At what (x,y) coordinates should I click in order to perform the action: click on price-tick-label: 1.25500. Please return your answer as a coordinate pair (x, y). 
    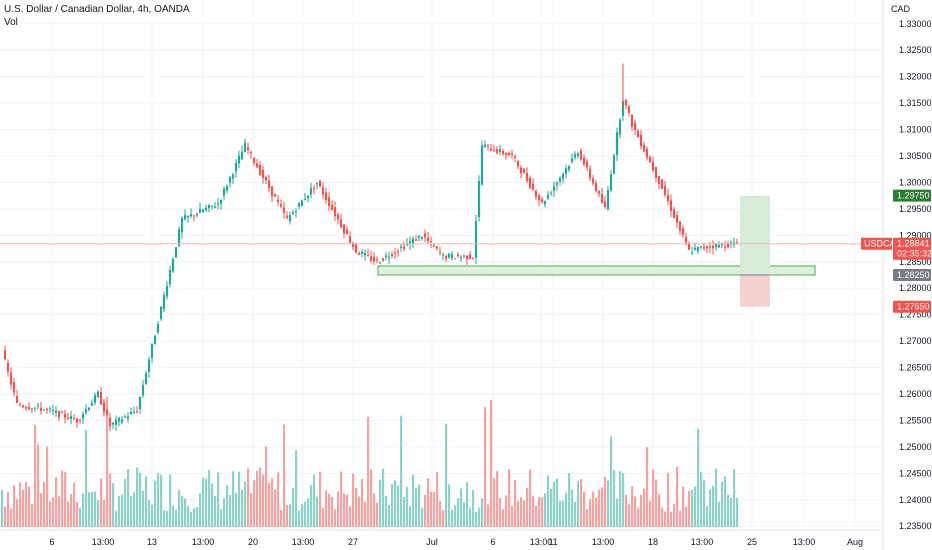
    Looking at the image, I should click on (915, 420).